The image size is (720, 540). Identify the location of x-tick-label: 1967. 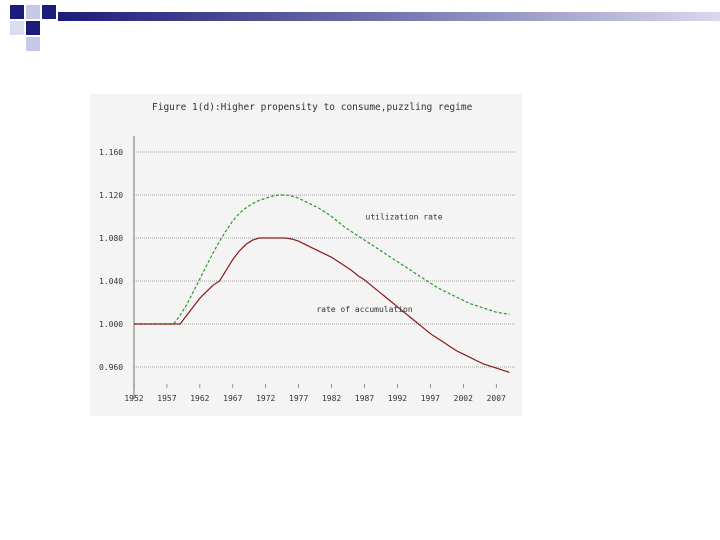
(232, 398).